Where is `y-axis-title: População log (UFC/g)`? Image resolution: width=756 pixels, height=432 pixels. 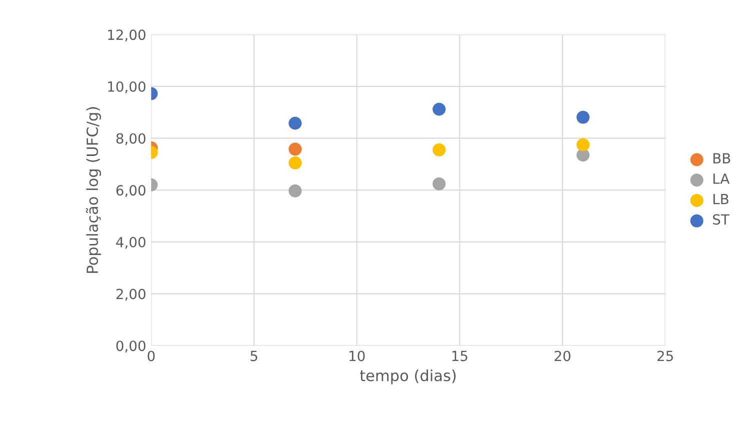 y-axis-title: População log (UFC/g) is located at coordinates (94, 190).